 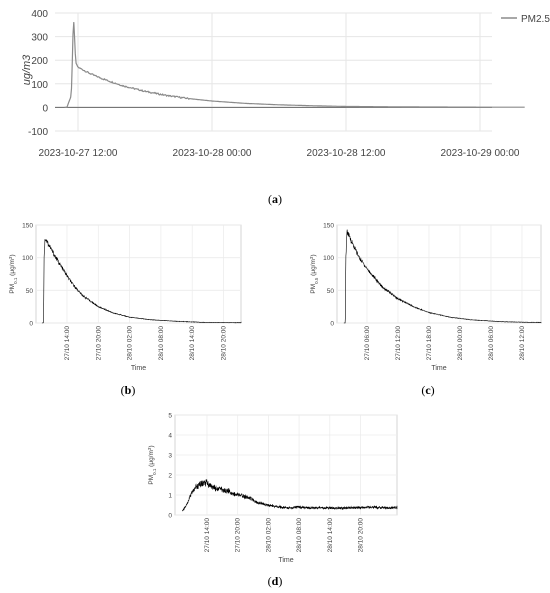 I want to click on x-tick-label: 27/10 18:00, so click(x=429, y=343).